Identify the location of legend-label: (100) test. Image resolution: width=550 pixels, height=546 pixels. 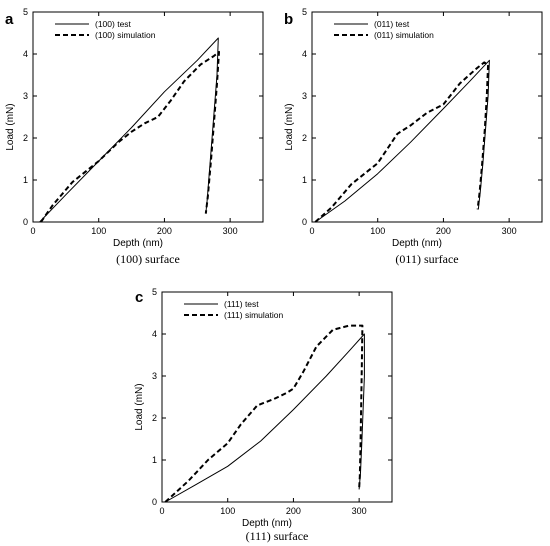
(113, 24).